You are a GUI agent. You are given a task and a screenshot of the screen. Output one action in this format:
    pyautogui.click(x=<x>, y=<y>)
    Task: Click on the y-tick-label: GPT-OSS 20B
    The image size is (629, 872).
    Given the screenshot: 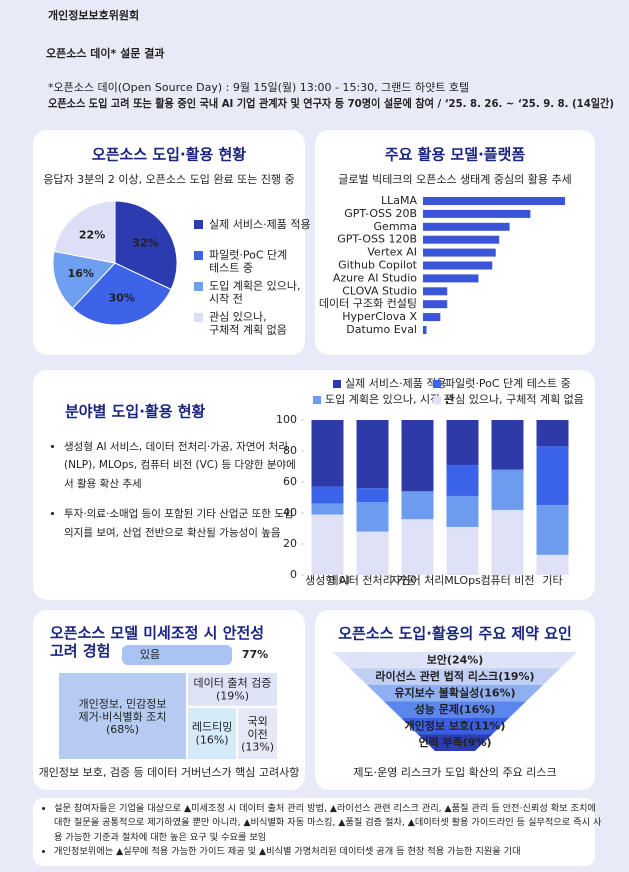 What is the action you would take?
    pyautogui.click(x=380, y=213)
    